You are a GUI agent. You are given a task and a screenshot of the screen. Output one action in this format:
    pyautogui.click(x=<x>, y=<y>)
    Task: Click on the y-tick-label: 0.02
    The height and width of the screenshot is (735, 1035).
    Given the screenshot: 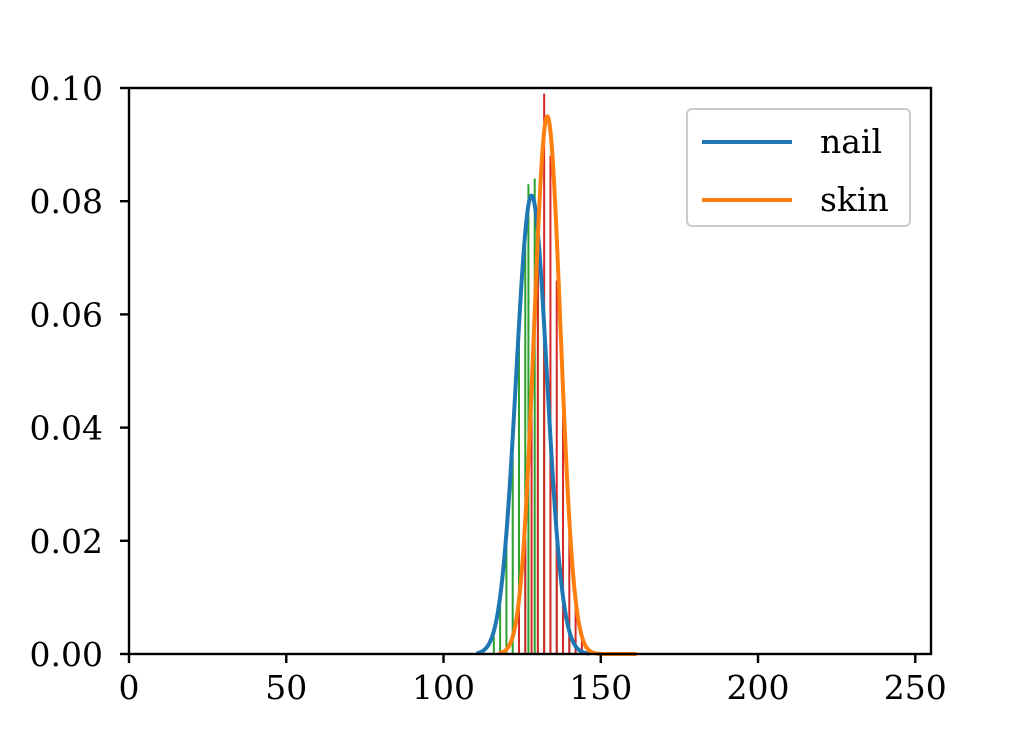 What is the action you would take?
    pyautogui.click(x=66, y=541)
    